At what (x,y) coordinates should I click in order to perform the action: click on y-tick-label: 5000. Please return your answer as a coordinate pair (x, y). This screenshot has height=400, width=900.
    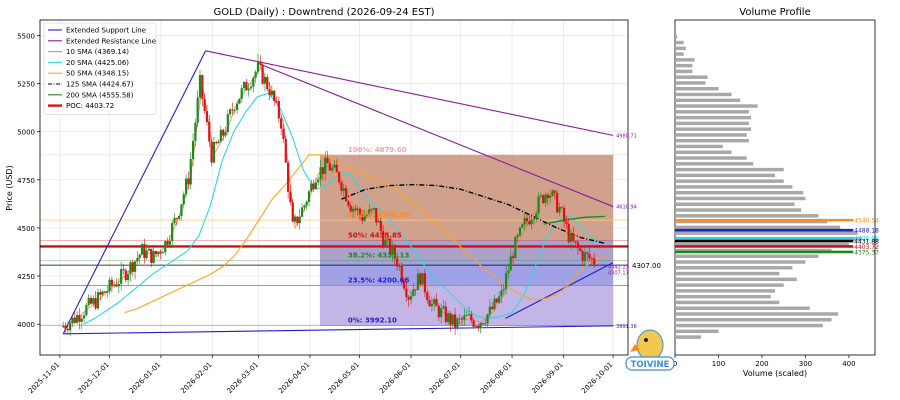
    Looking at the image, I should click on (26, 133).